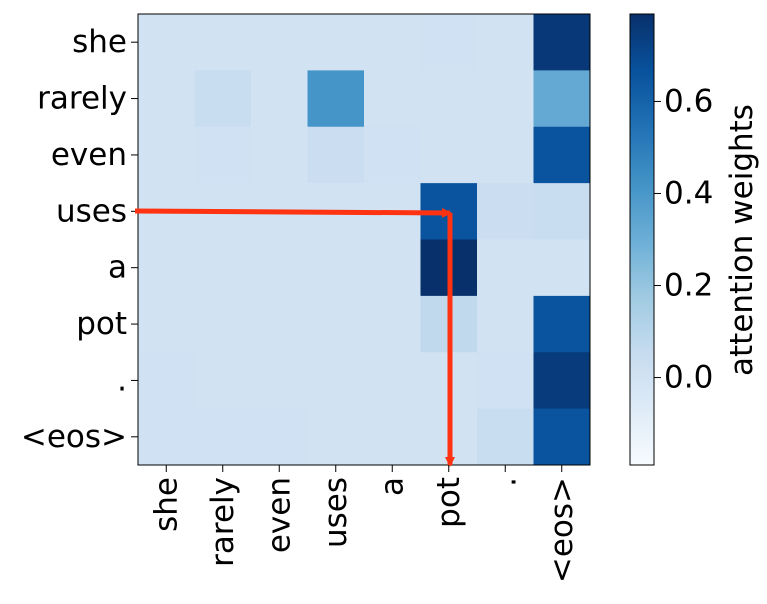  Describe the element at coordinates (336, 512) in the screenshot. I see `x-tick-label: uses` at that location.